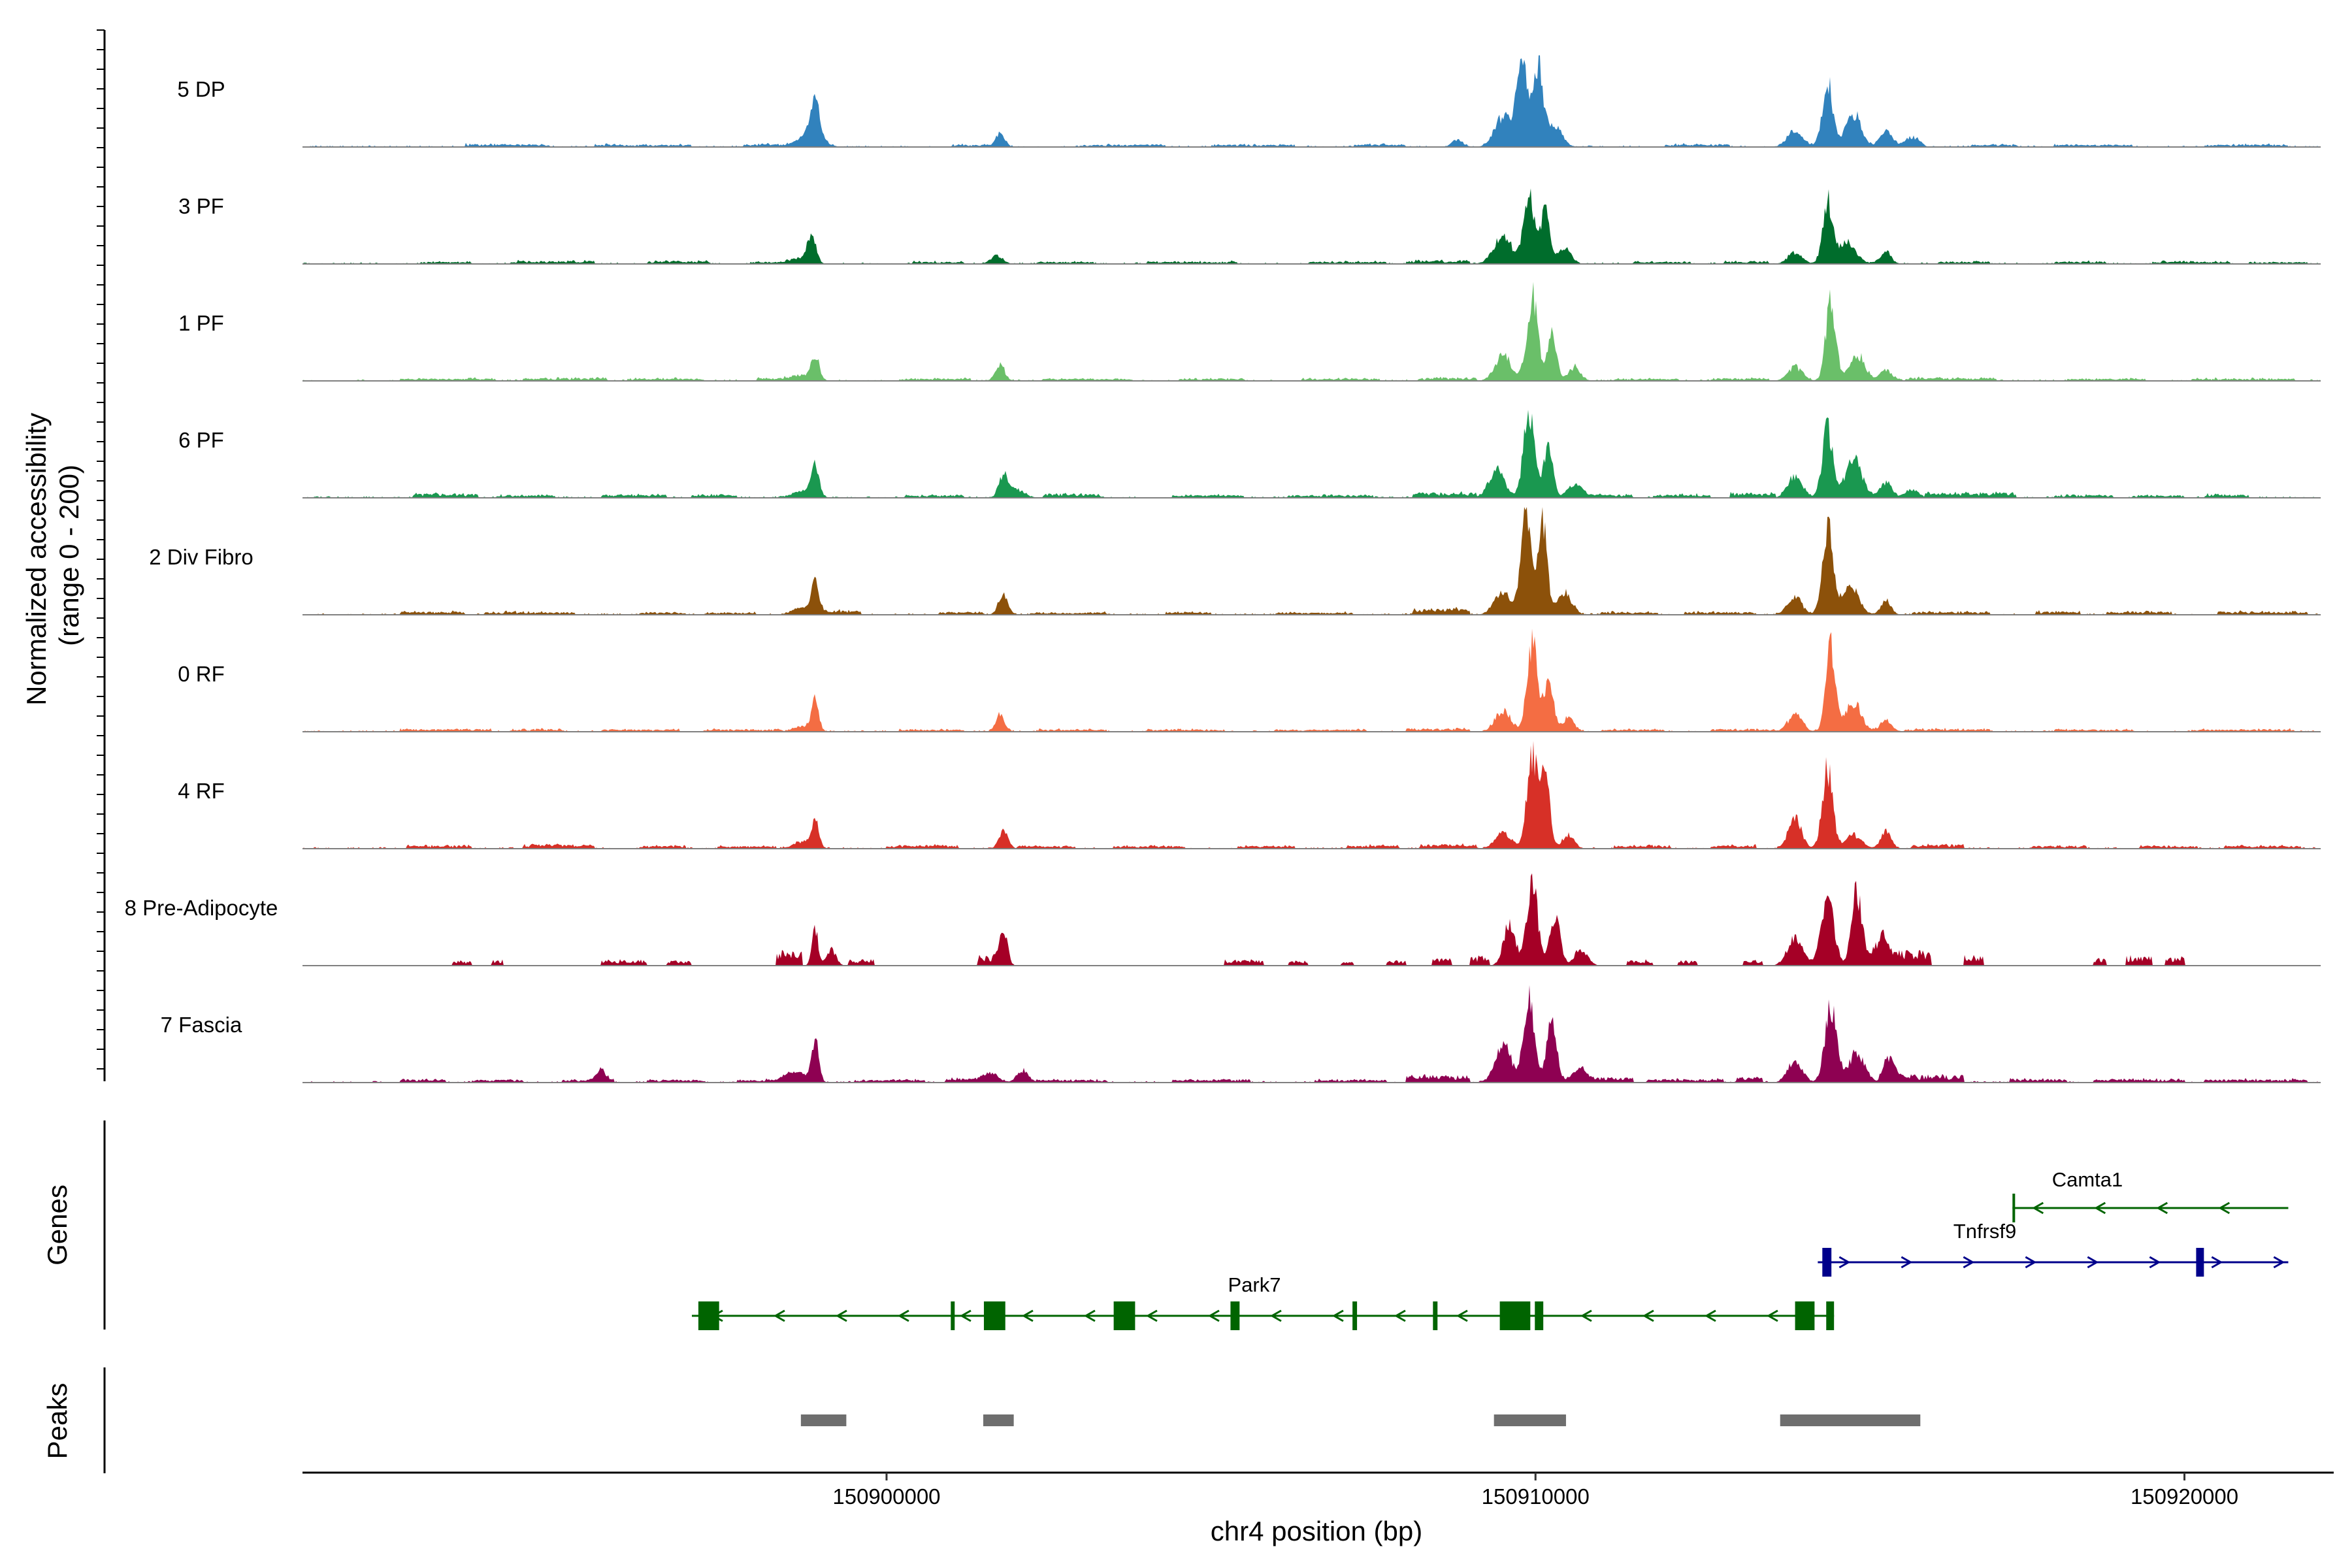  What do you see at coordinates (1317, 1531) in the screenshot?
I see `x-axis-title: chr4 position (bp)` at bounding box center [1317, 1531].